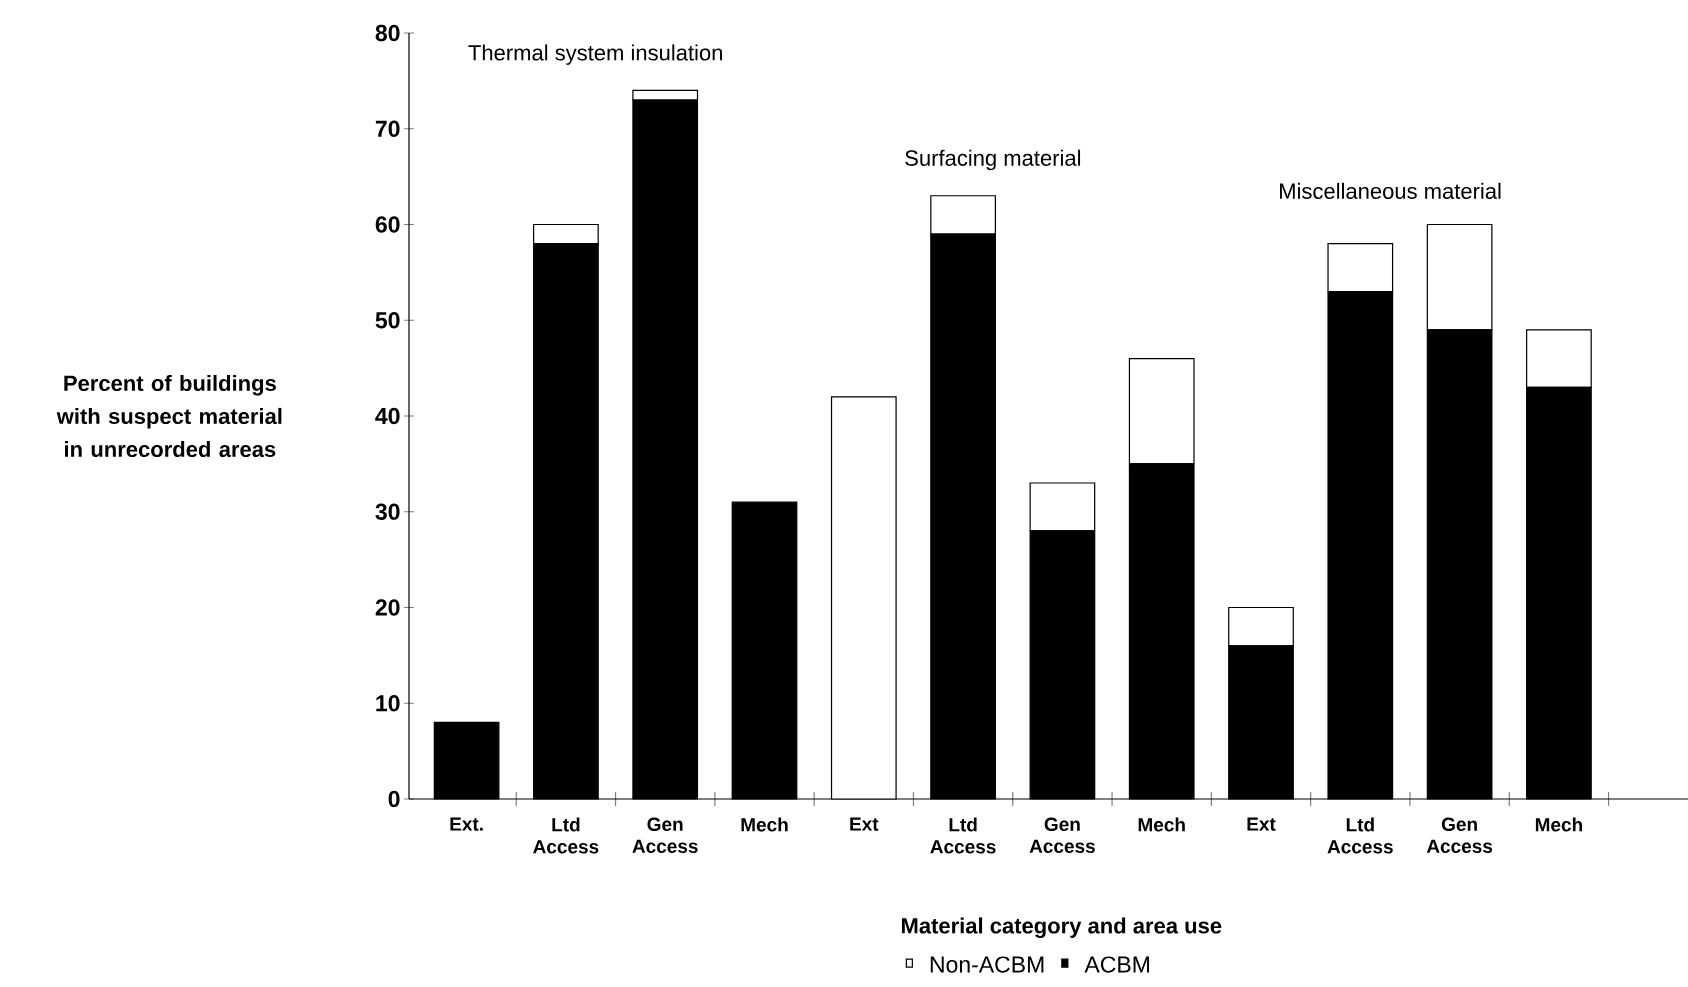  I want to click on y-tick-label: 40, so click(387, 416).